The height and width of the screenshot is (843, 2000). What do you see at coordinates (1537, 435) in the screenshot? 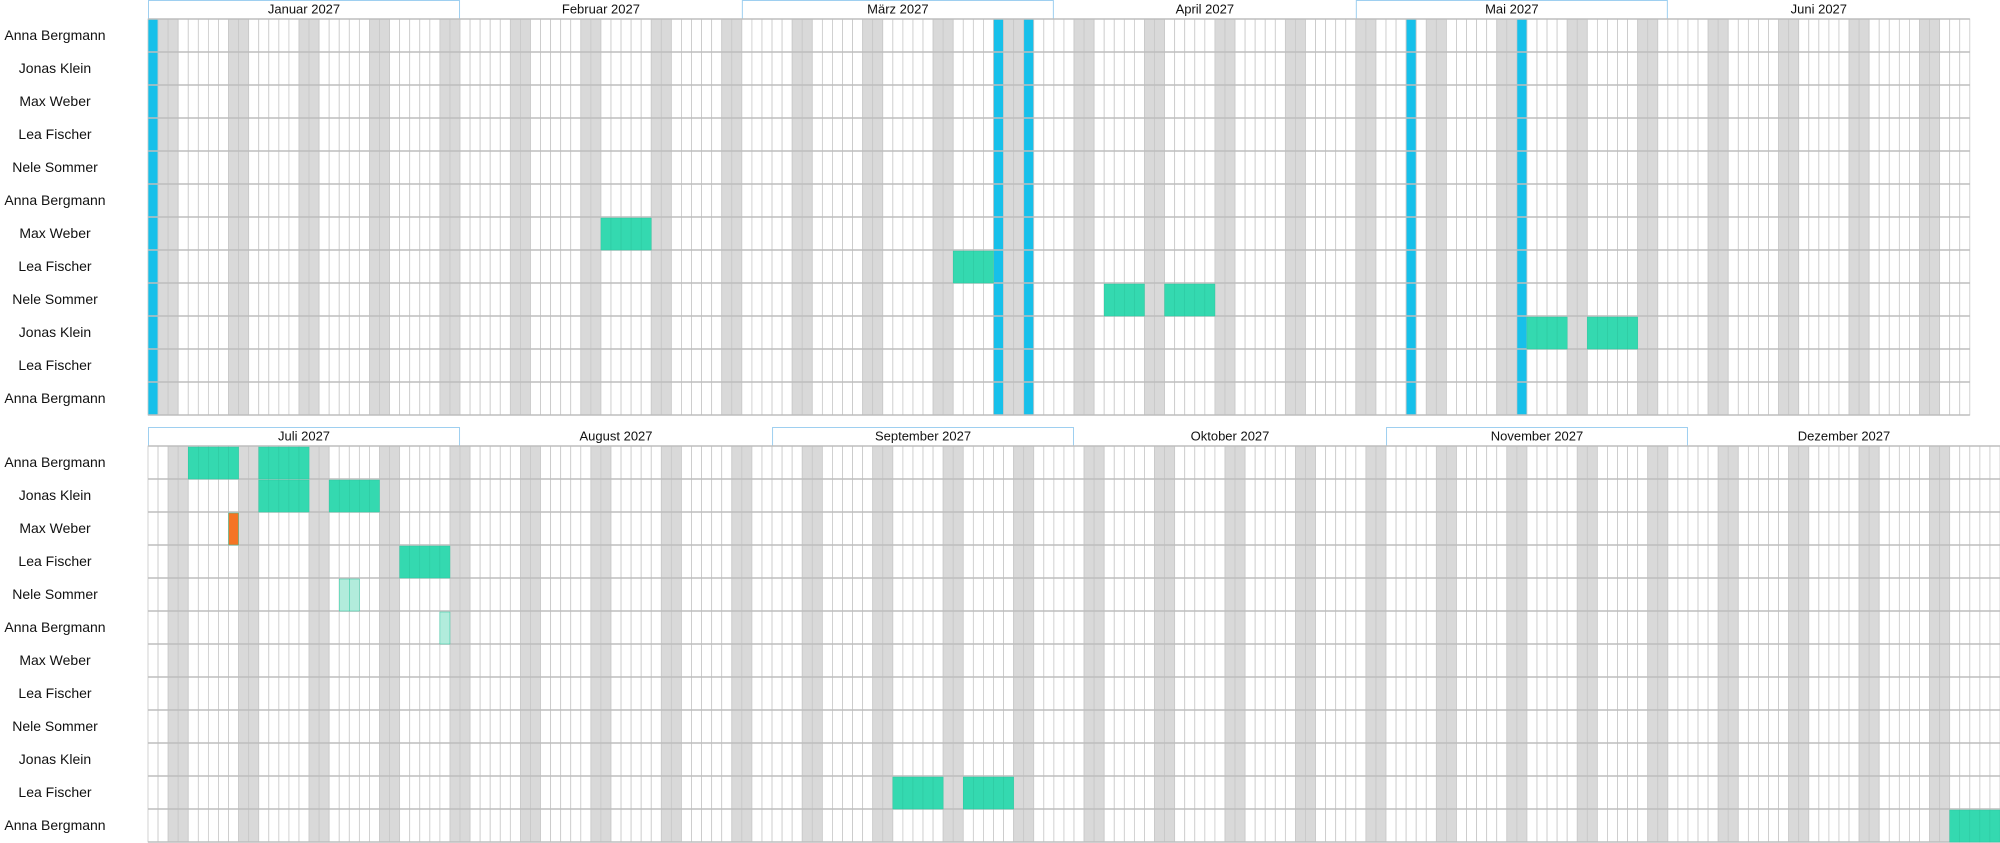
I see `month-label: November 2027` at bounding box center [1537, 435].